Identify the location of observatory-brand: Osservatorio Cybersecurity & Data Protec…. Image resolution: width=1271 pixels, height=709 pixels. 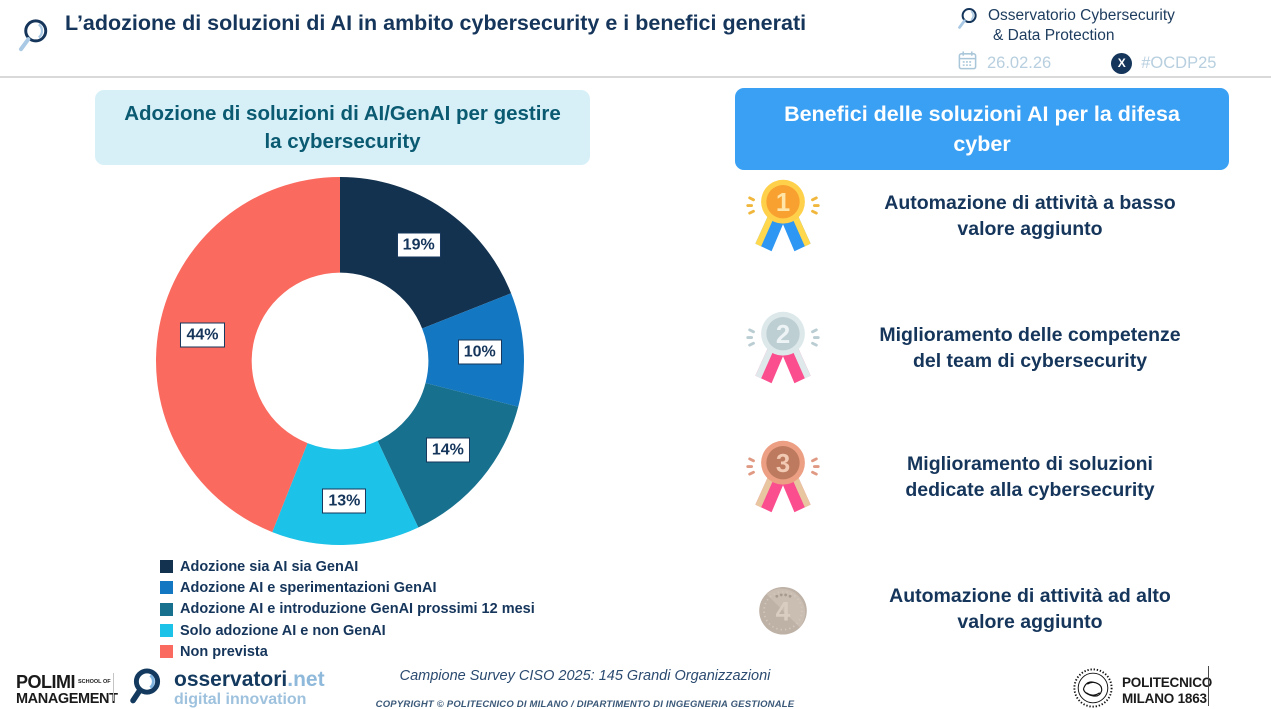
(1107, 26).